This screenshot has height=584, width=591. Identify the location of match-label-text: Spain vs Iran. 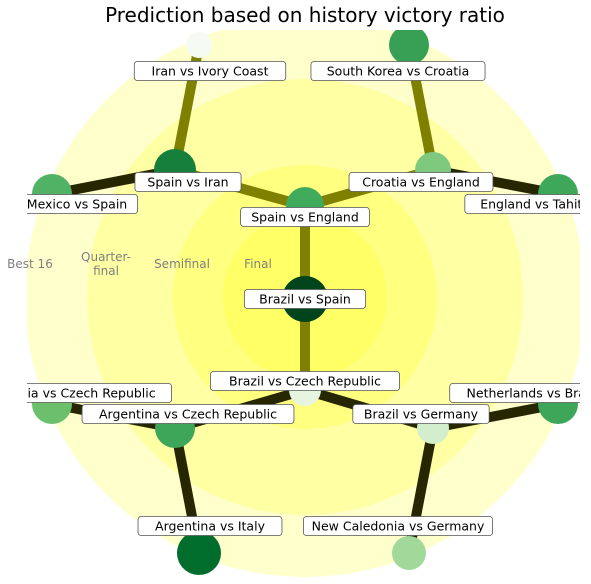
(187, 182).